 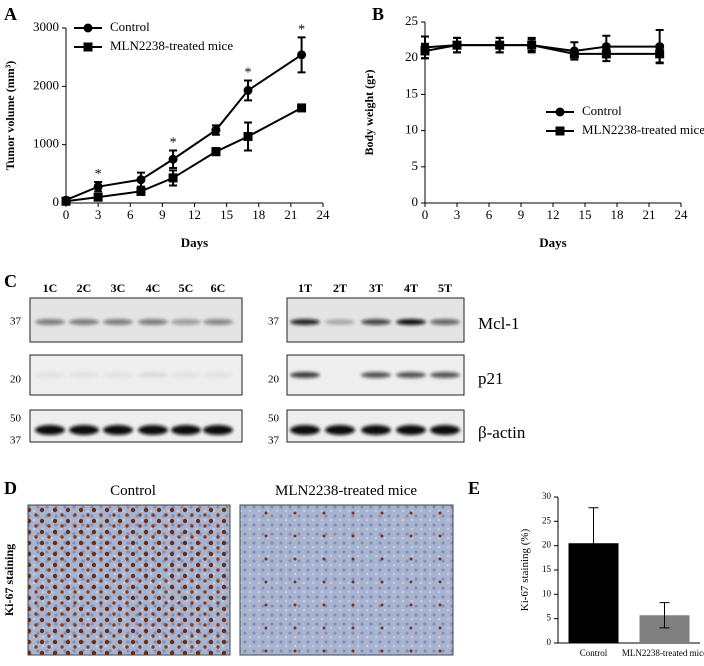 I want to click on x-tick-label: Control, so click(x=594, y=653).